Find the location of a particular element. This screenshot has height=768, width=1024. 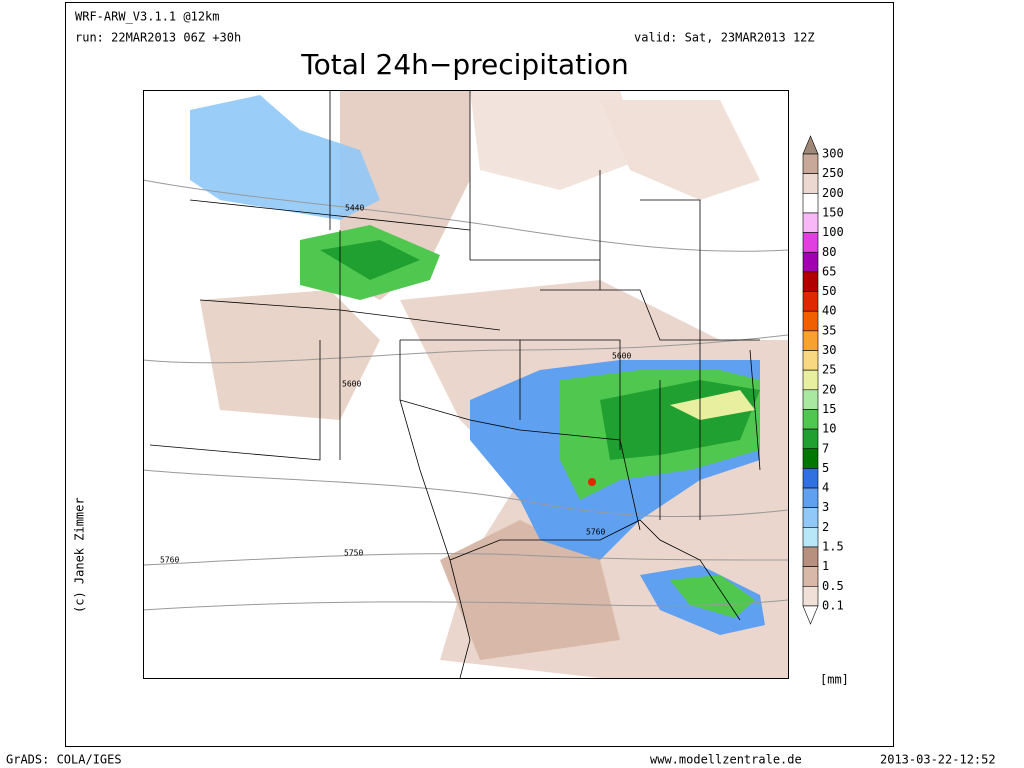

colorbar-label: 50 is located at coordinates (829, 291).